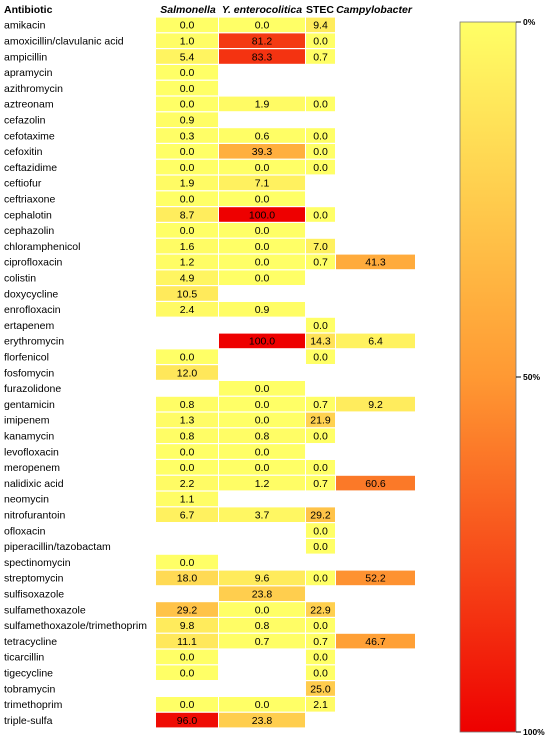  I want to click on cell-value-label: 46.7, so click(375, 642).